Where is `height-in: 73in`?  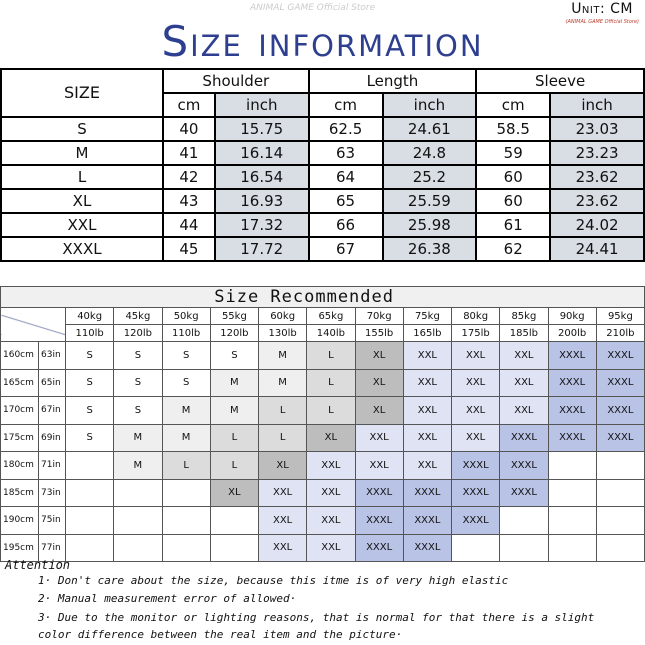 height-in: 73in is located at coordinates (52, 492).